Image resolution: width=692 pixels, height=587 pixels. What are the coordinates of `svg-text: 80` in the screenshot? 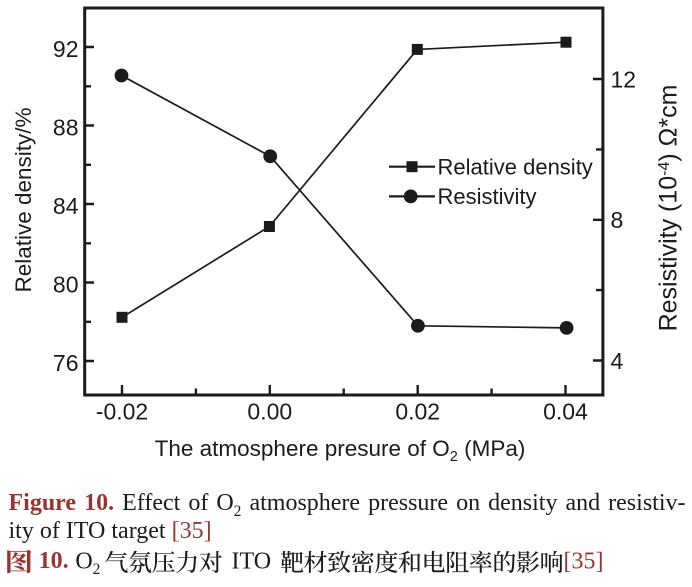 It's located at (66, 284).